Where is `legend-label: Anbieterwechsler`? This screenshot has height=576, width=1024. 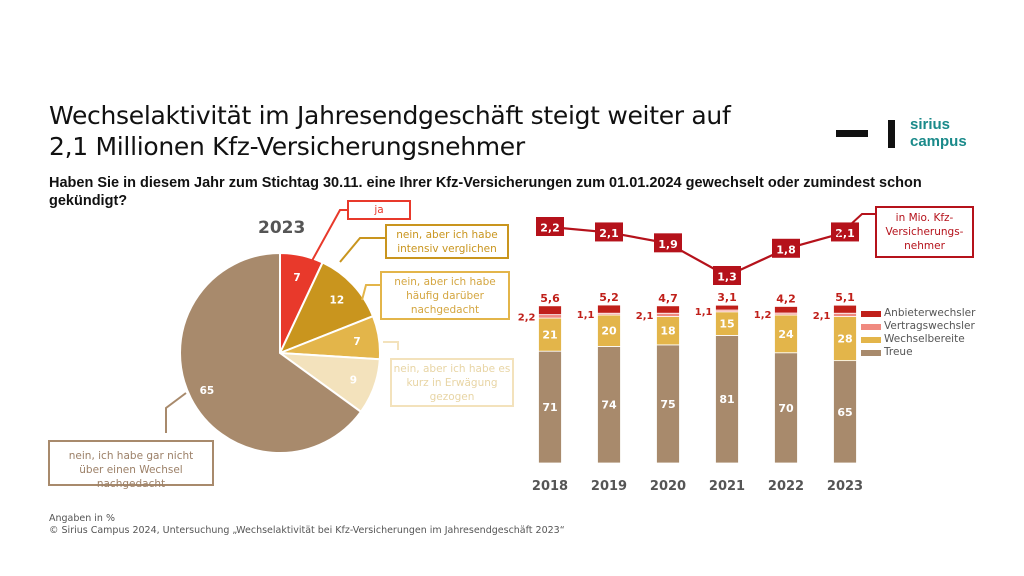 legend-label: Anbieterwechsler is located at coordinates (930, 313).